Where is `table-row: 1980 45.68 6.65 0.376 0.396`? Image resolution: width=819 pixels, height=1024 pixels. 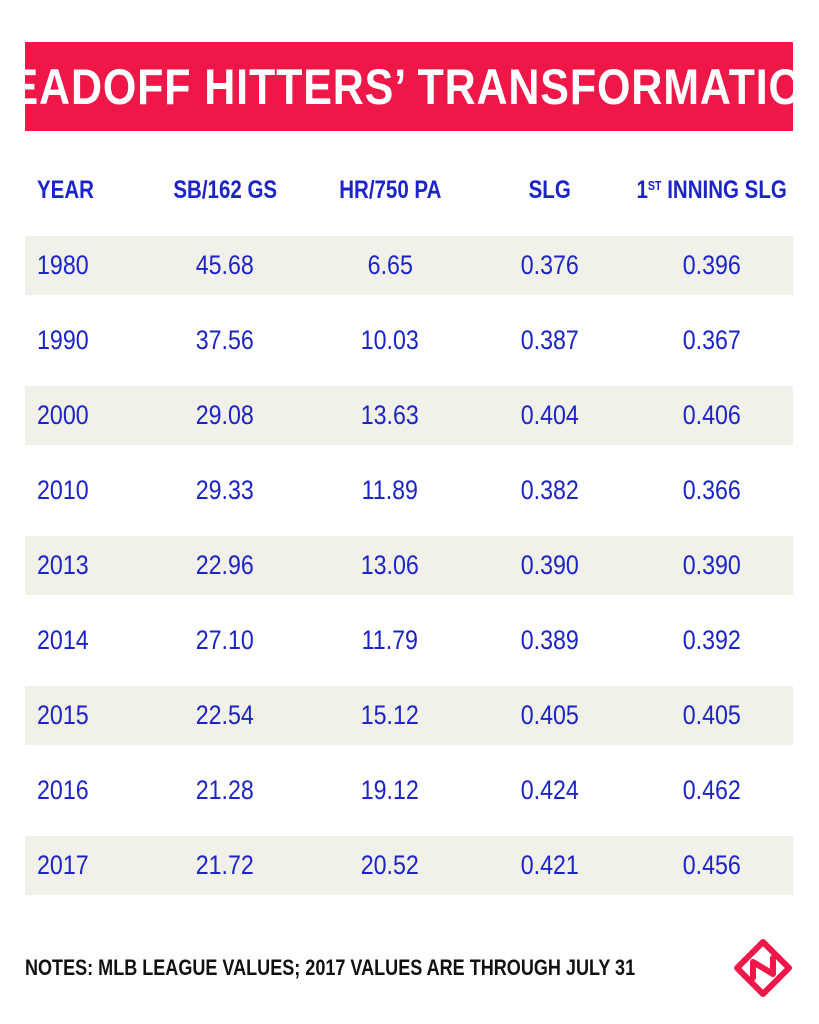 table-row: 1980 45.68 6.65 0.376 0.396 is located at coordinates (409, 265).